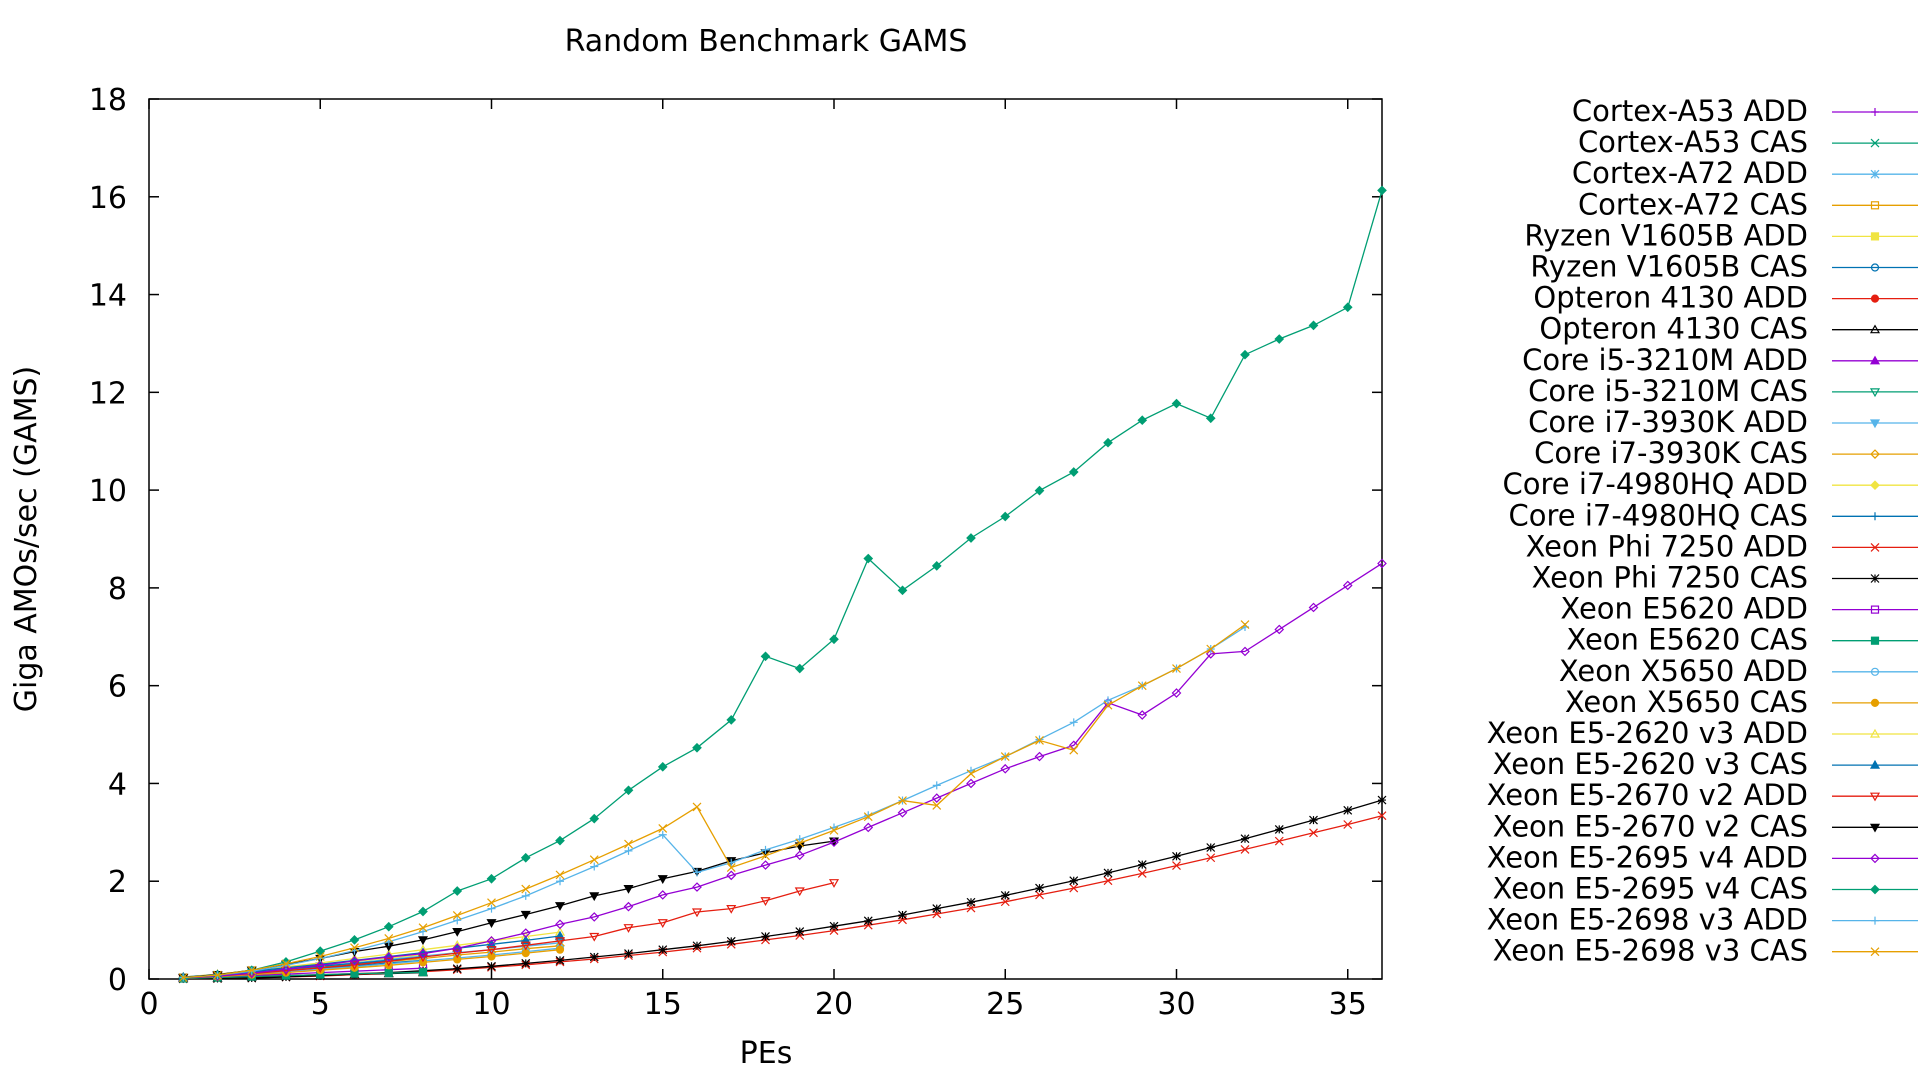 This screenshot has width=1920, height=1080. Describe the element at coordinates (1687, 640) in the screenshot. I see `legend-label: Xeon E5620 CAS` at that location.